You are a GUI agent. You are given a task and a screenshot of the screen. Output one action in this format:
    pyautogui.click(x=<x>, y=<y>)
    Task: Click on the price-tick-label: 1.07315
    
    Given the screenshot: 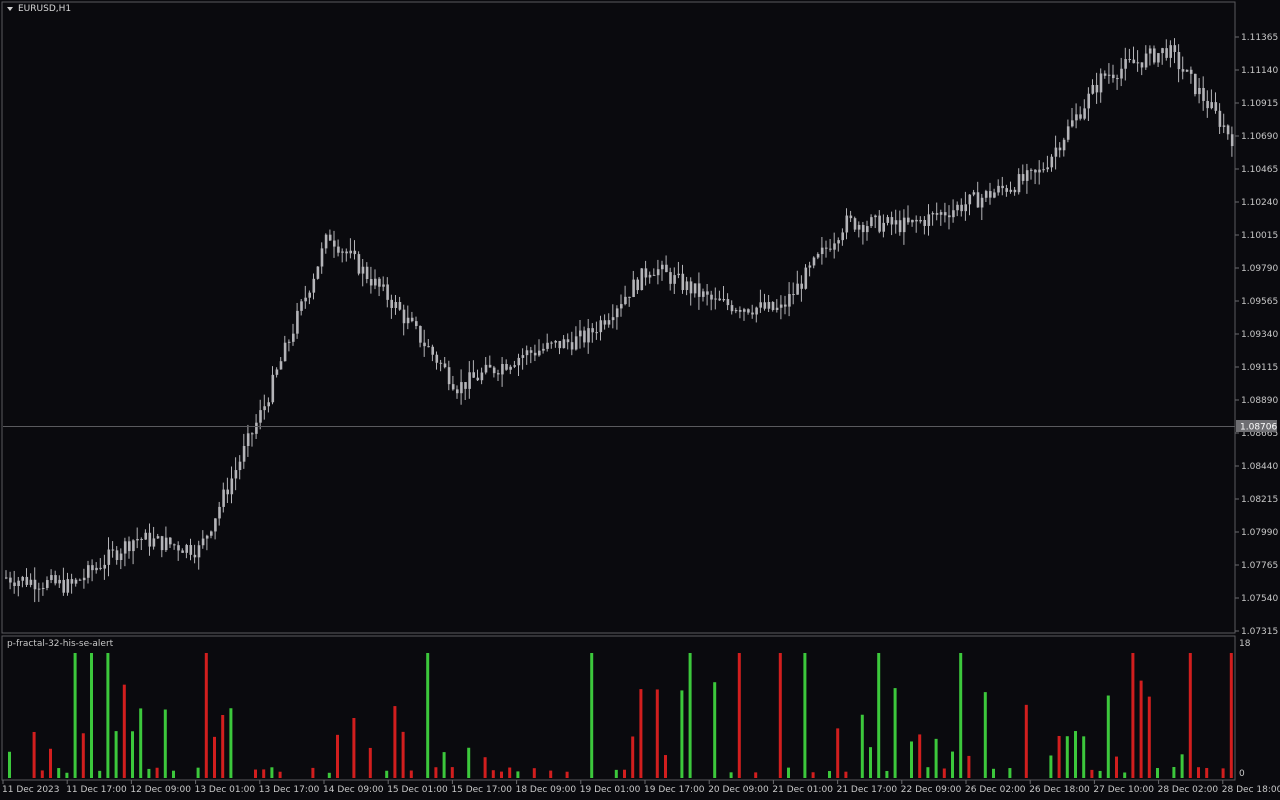 What is the action you would take?
    pyautogui.click(x=1259, y=630)
    